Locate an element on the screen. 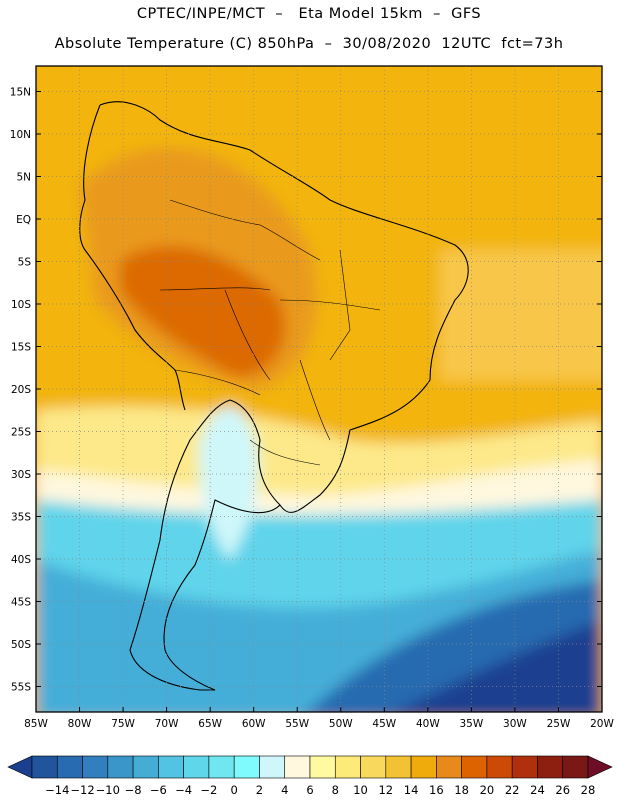 This screenshot has width=618, height=800. lon-label: 60W is located at coordinates (254, 724).